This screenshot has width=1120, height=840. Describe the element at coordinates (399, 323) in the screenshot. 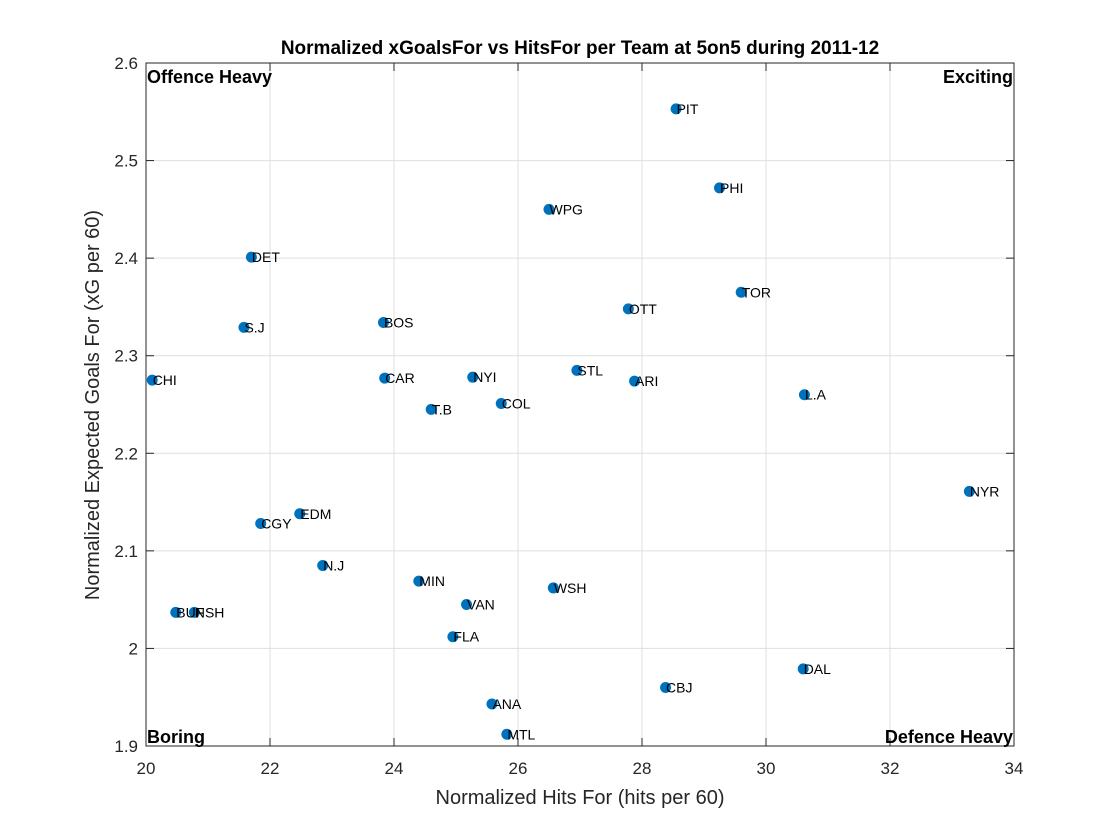

I see `point-label-bos: BOS` at that location.